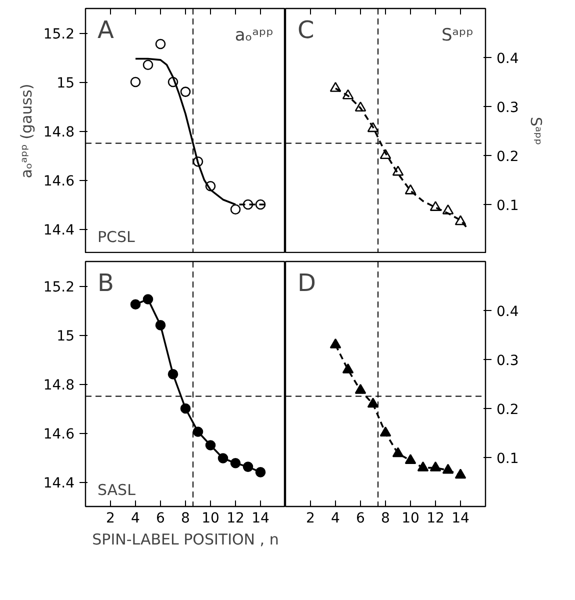  I want to click on y-axis-title: Sᵃᵖᵖ, so click(535, 131).